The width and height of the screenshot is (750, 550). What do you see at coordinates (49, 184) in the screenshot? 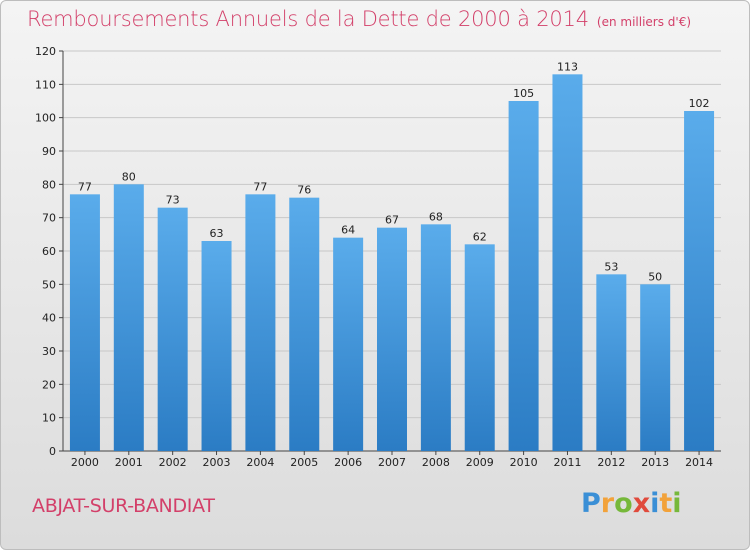
I see `y-tick-label: 80` at bounding box center [49, 184].